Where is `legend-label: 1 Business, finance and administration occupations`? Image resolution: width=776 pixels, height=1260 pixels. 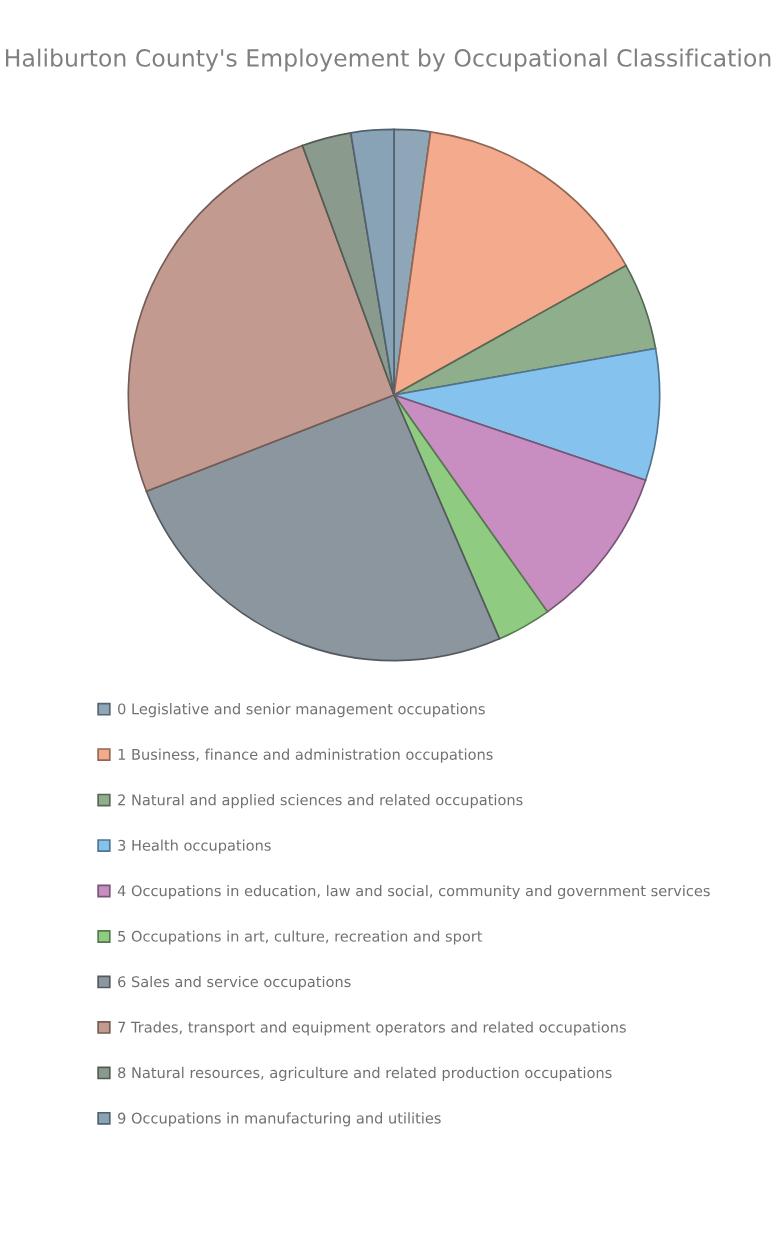
legend-label: 1 Business, finance and administration occupations is located at coordinates (305, 755).